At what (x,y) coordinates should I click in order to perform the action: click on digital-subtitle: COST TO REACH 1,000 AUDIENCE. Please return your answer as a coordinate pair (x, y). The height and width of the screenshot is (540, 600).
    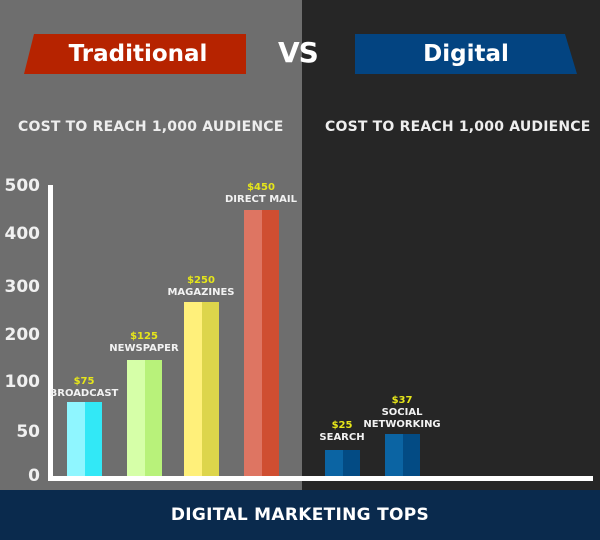
    Looking at the image, I should click on (458, 127).